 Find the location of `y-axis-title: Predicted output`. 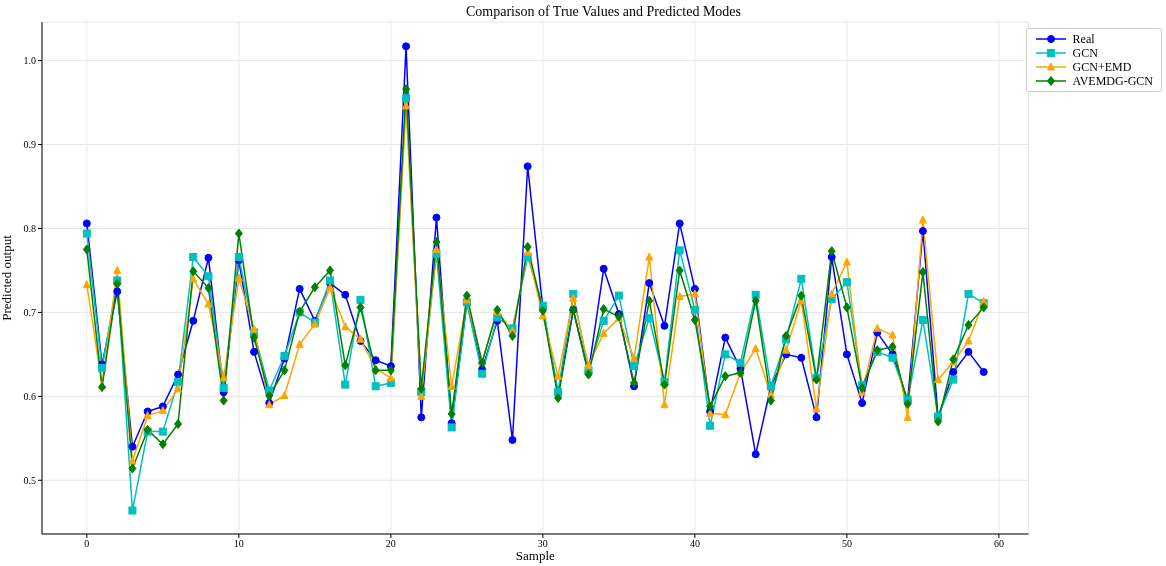

y-axis-title: Predicted output is located at coordinates (7, 277).